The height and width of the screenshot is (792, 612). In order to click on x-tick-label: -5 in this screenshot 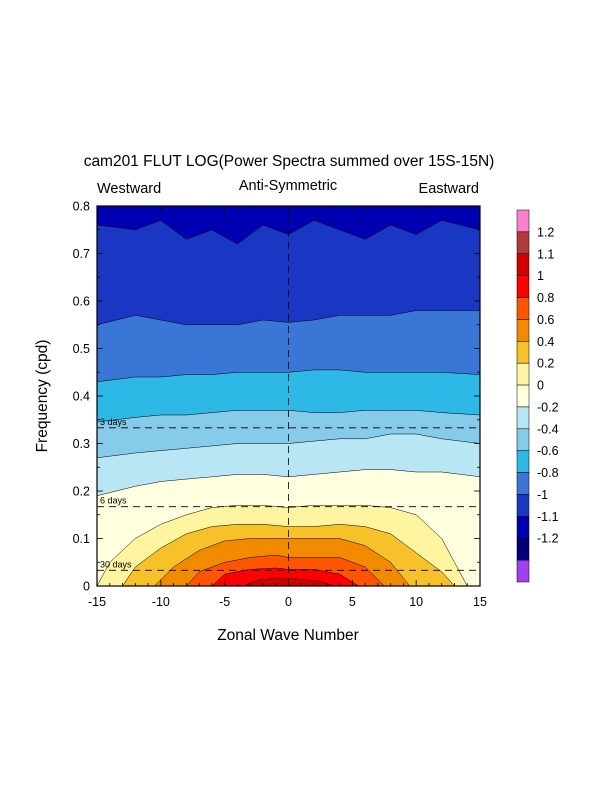, I will do `click(224, 602)`.